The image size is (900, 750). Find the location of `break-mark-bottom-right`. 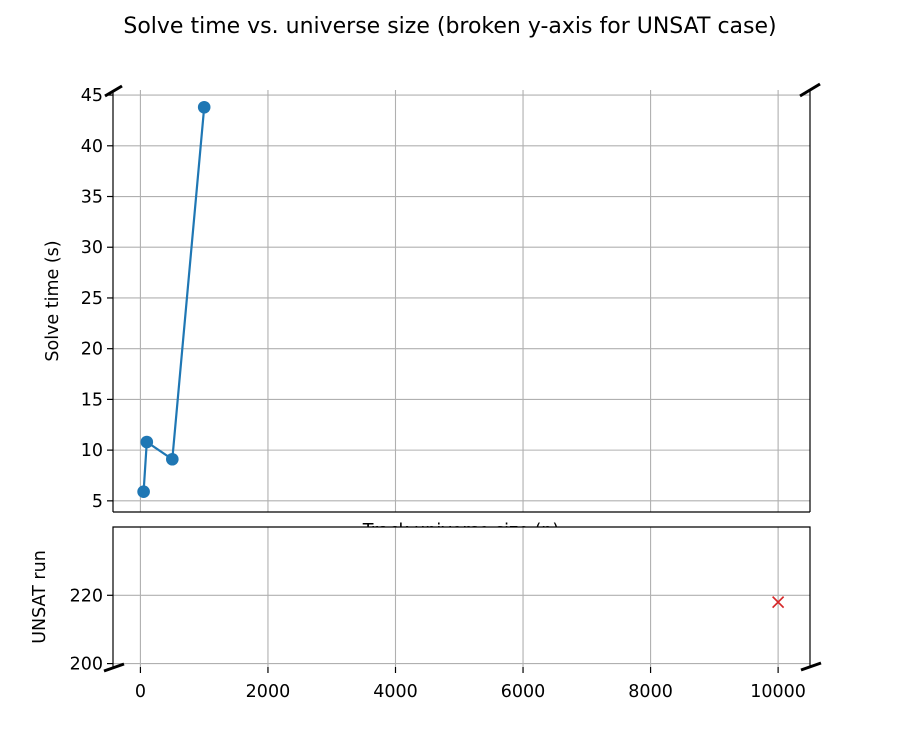

break-mark-bottom-right is located at coordinates (811, 666).